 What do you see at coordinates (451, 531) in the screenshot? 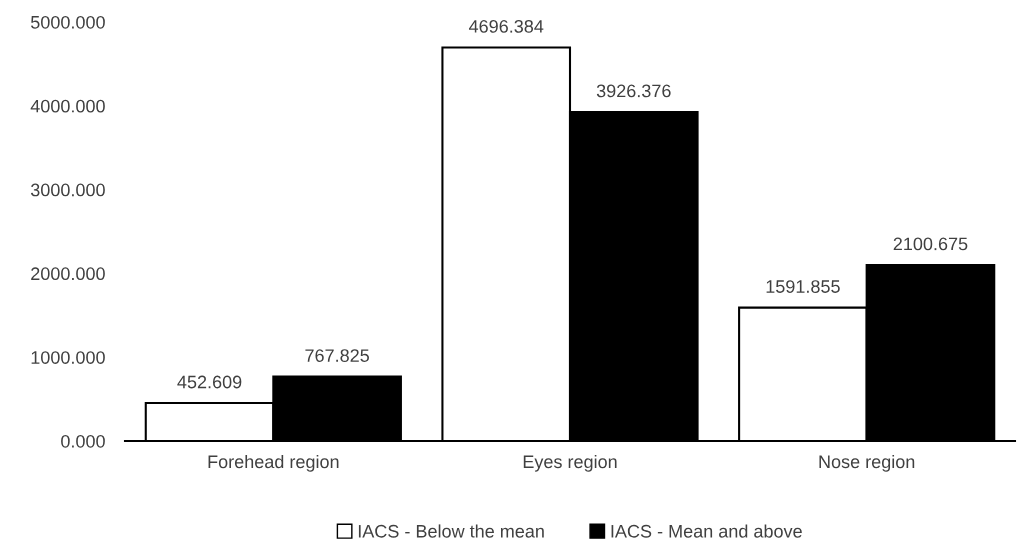
I see `legend-label: IACS - Below the mean` at bounding box center [451, 531].